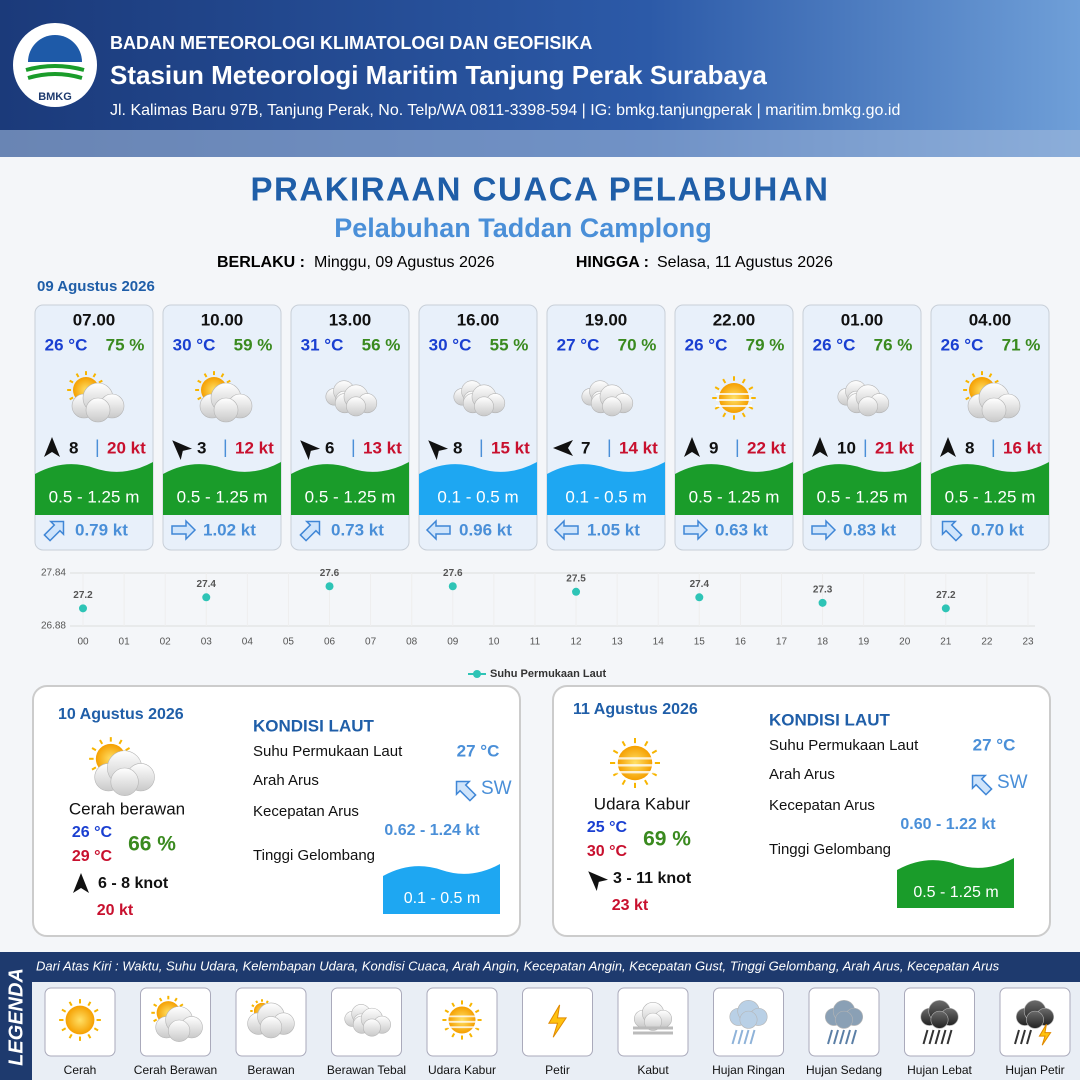 Image resolution: width=1080 pixels, height=1080 pixels. Describe the element at coordinates (846, 447) in the screenshot. I see `slot-wind: 10` at that location.